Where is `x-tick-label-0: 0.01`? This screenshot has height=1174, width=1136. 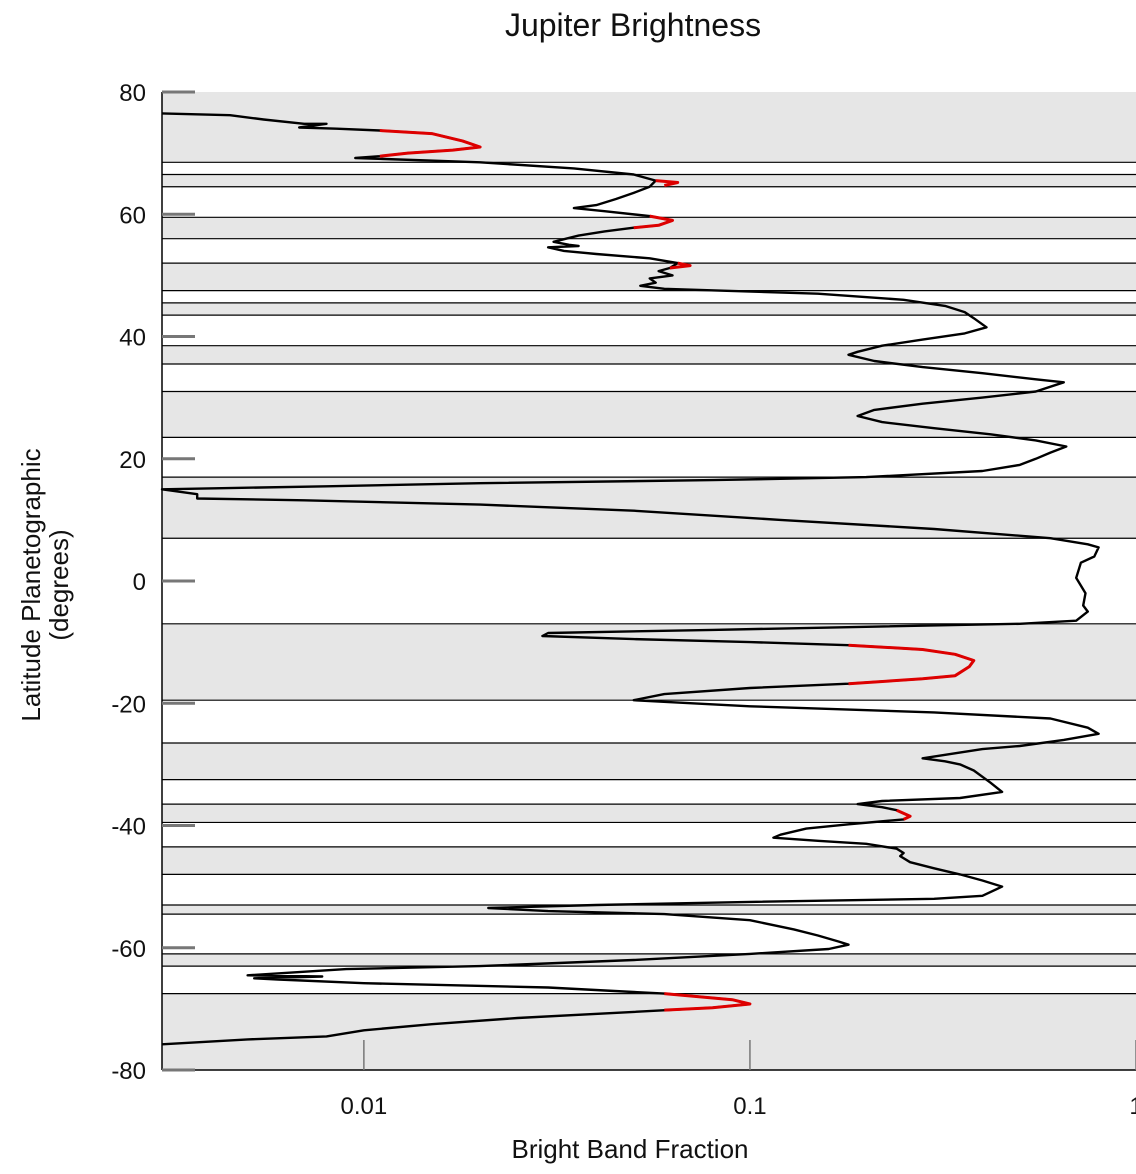 x-tick-label-0: 0.01 is located at coordinates (364, 1106).